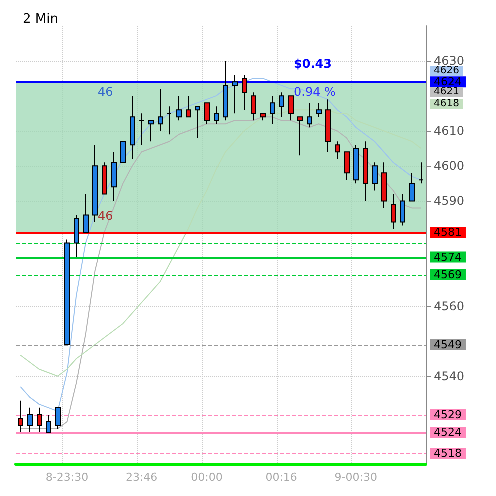  What do you see at coordinates (207, 477) in the screenshot?
I see `x-tick-label: 00:00` at bounding box center [207, 477].